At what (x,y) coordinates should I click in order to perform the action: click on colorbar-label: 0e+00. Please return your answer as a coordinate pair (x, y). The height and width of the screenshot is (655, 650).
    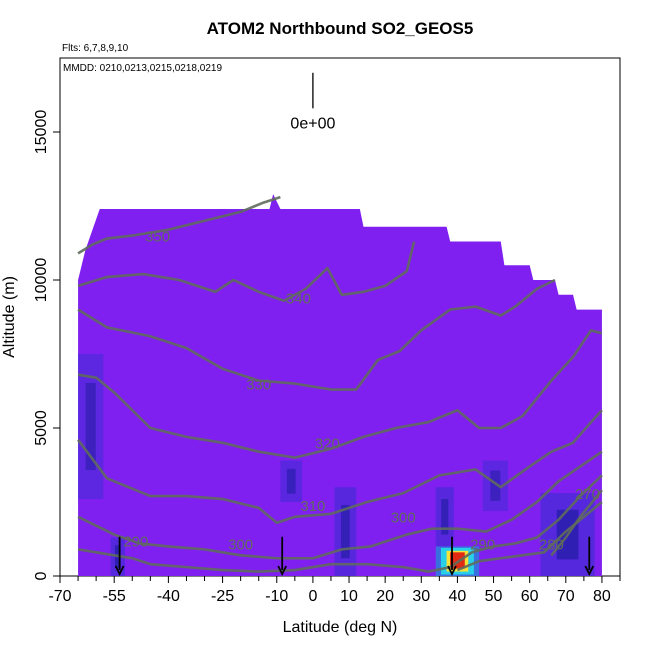
    Looking at the image, I should click on (312, 123).